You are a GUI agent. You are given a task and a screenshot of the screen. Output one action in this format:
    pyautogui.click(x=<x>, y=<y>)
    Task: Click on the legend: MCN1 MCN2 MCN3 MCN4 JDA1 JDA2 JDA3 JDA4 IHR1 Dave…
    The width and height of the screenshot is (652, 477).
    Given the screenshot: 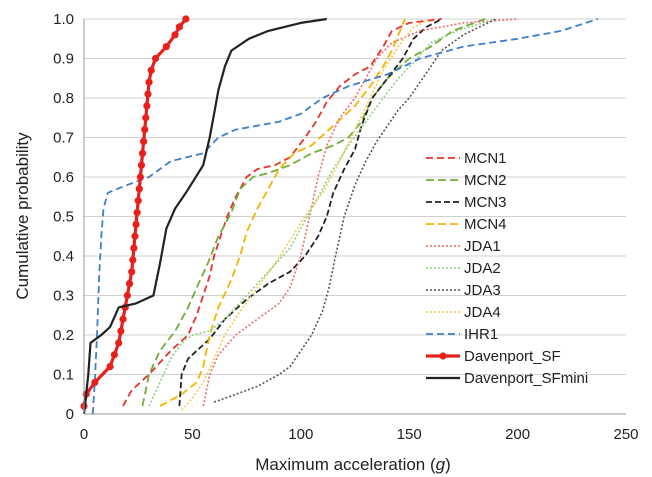 What is the action you would take?
    pyautogui.click(x=507, y=268)
    